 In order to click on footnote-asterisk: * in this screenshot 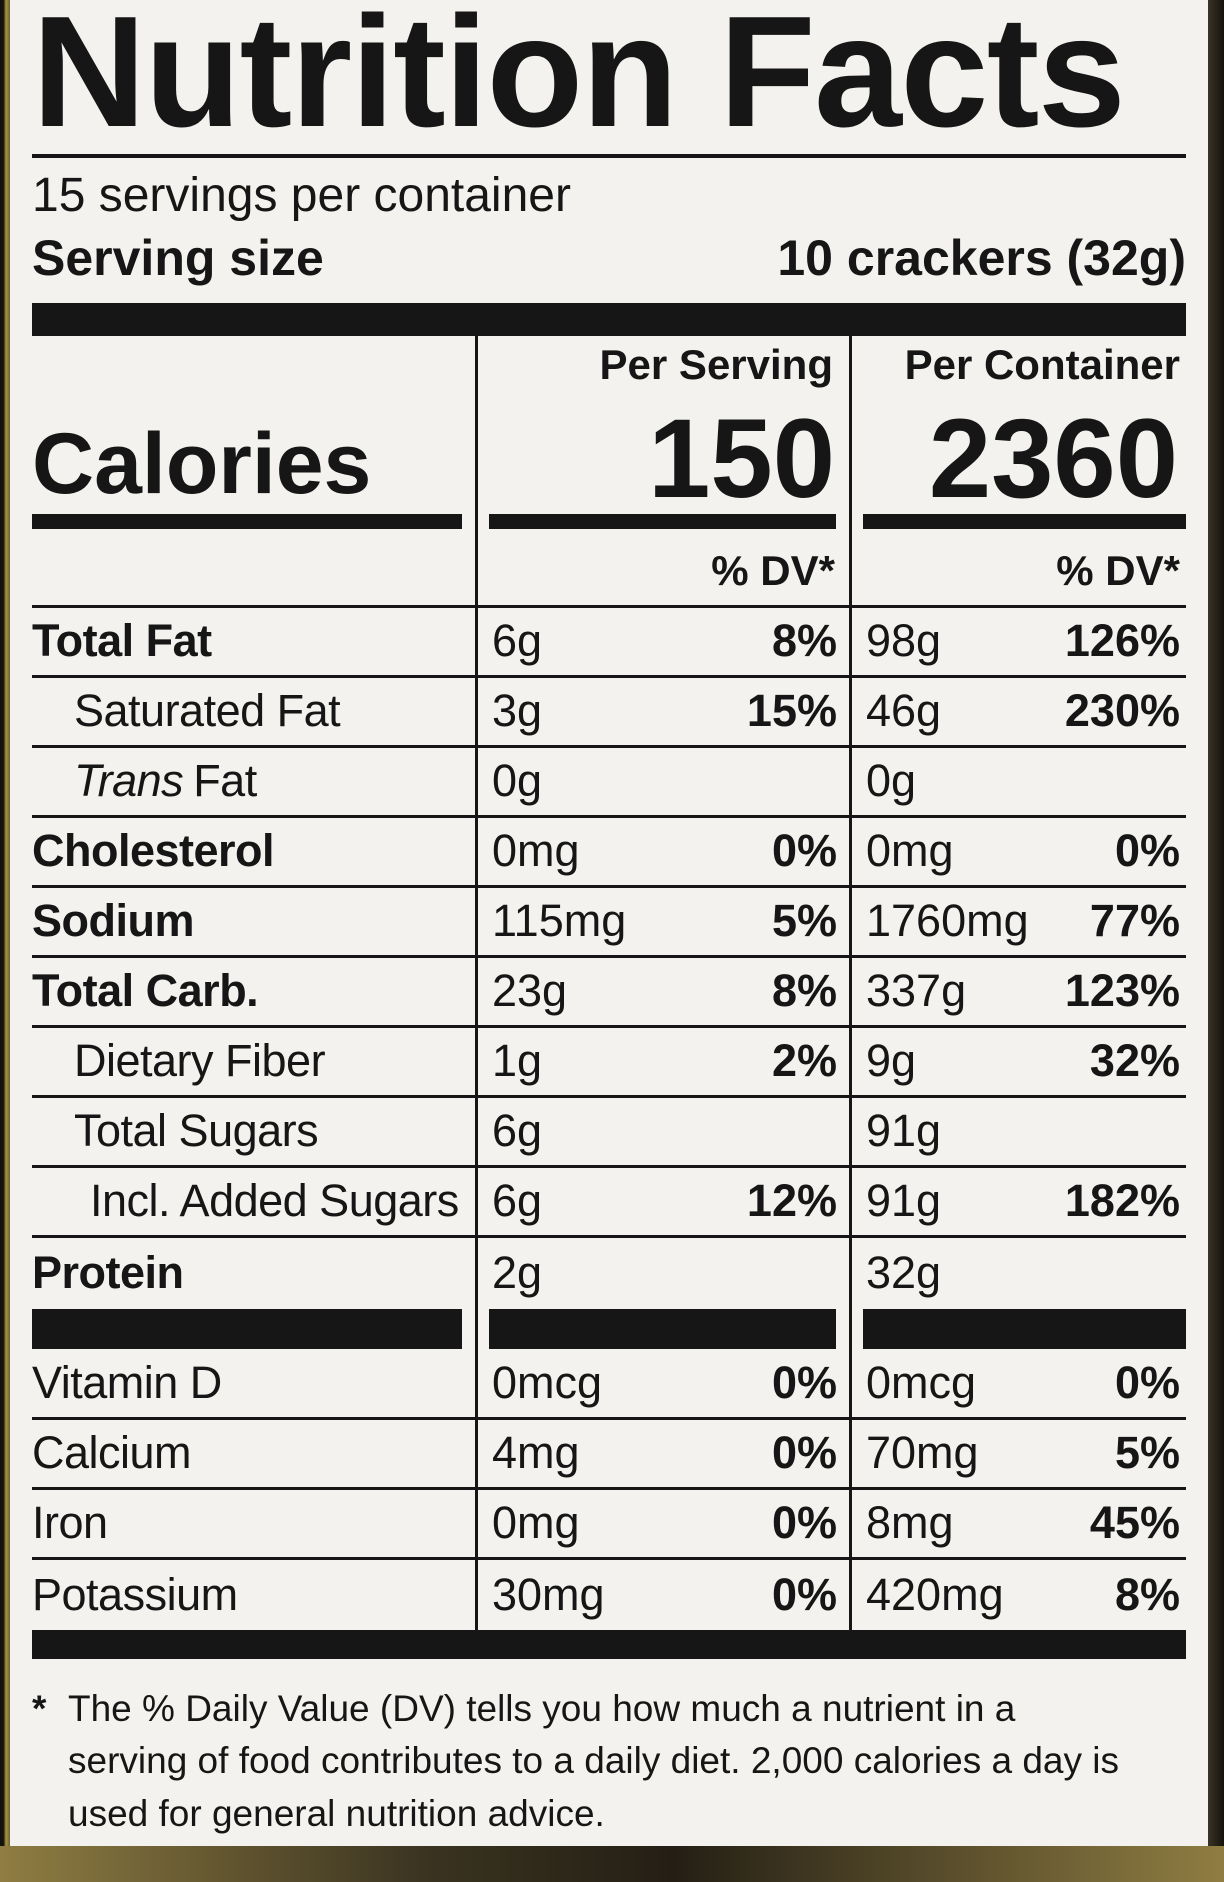, I will do `click(39, 1708)`.